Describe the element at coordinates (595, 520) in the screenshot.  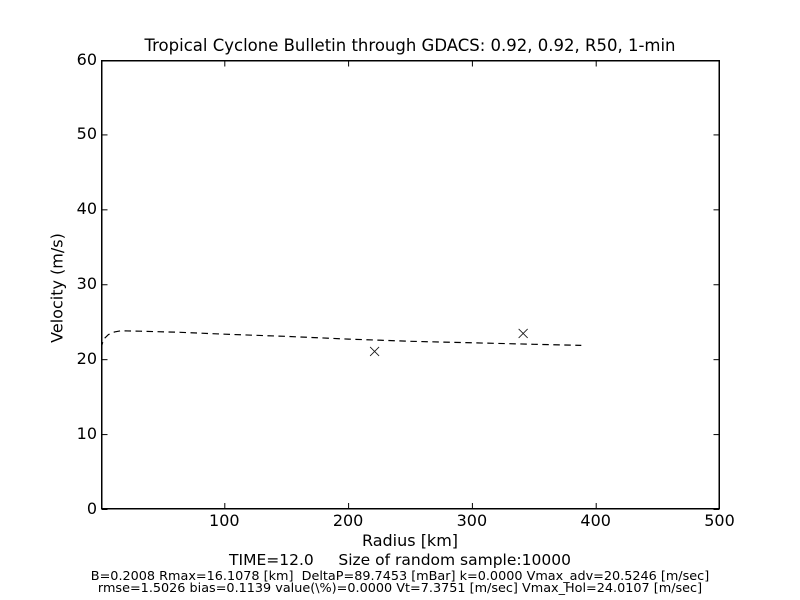
I see `x-tick-label: 400` at that location.